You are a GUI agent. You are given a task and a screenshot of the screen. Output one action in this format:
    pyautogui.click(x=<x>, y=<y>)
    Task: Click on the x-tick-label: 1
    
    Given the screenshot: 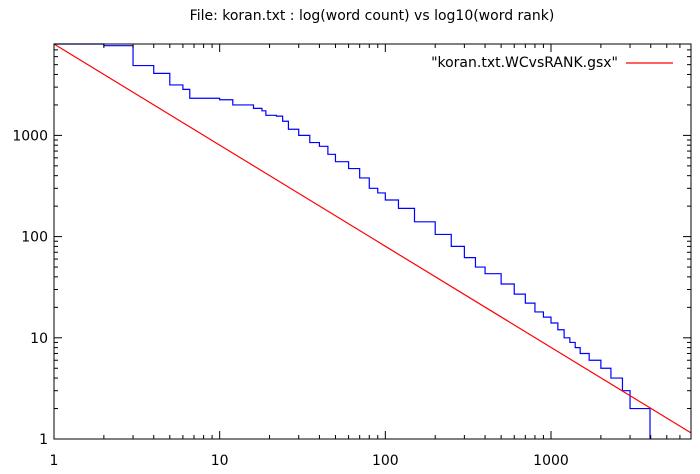 What is the action you would take?
    pyautogui.click(x=54, y=461)
    